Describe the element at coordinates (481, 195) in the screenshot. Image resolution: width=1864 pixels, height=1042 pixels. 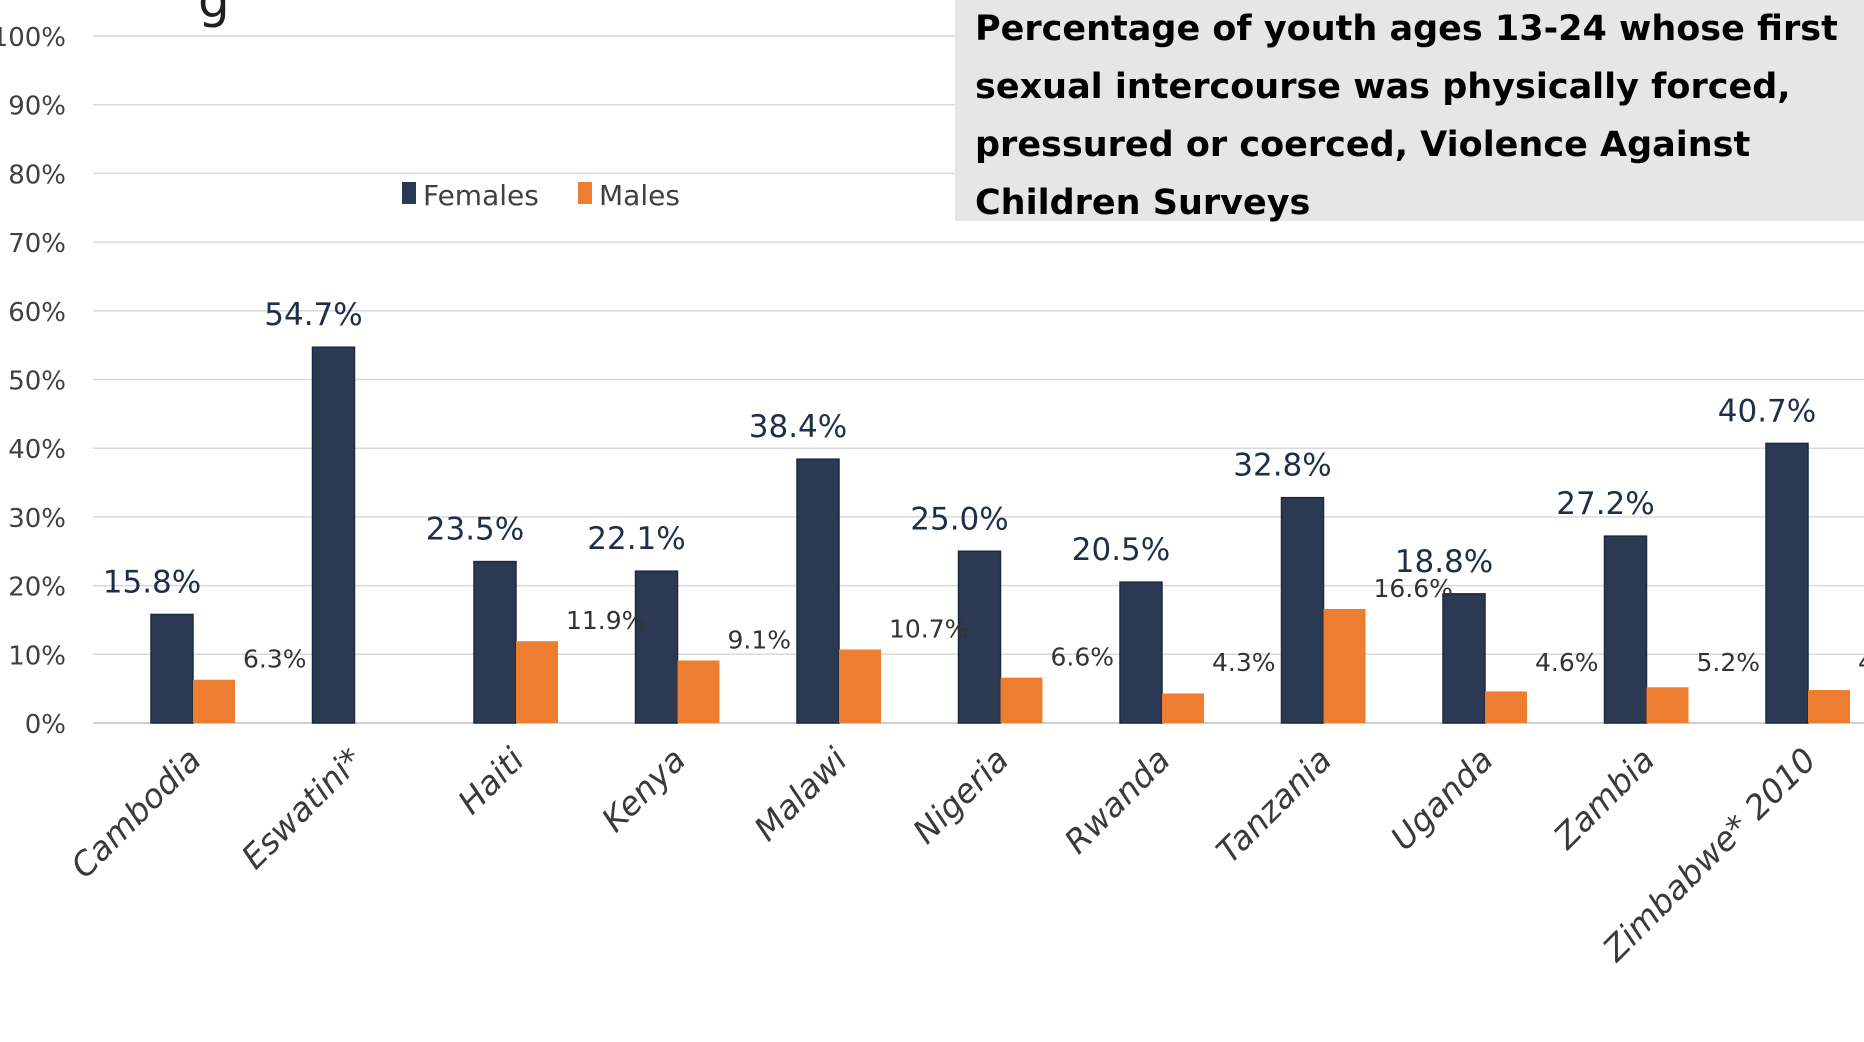
I see `legend-label: Females` at that location.